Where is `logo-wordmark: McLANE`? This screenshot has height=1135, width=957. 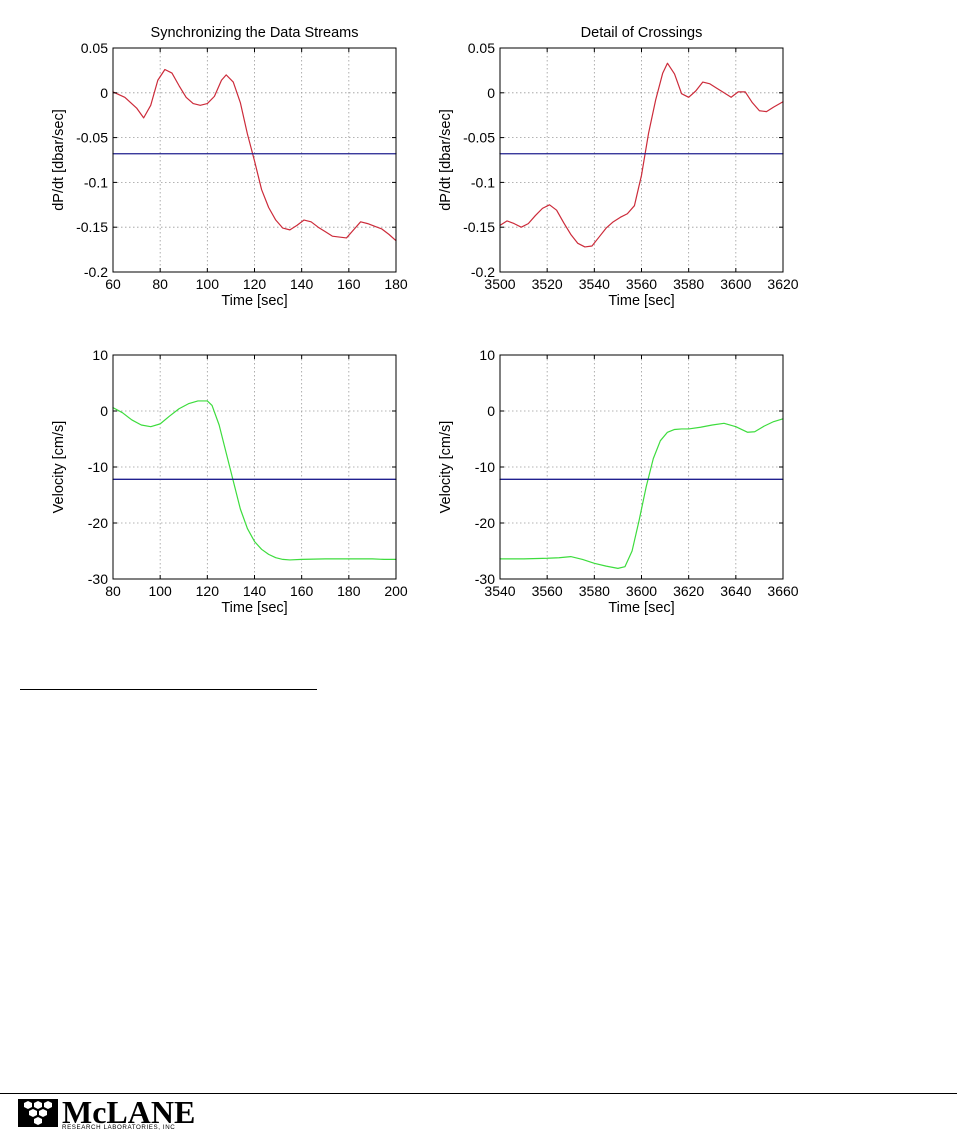 logo-wordmark: McLANE is located at coordinates (129, 1112).